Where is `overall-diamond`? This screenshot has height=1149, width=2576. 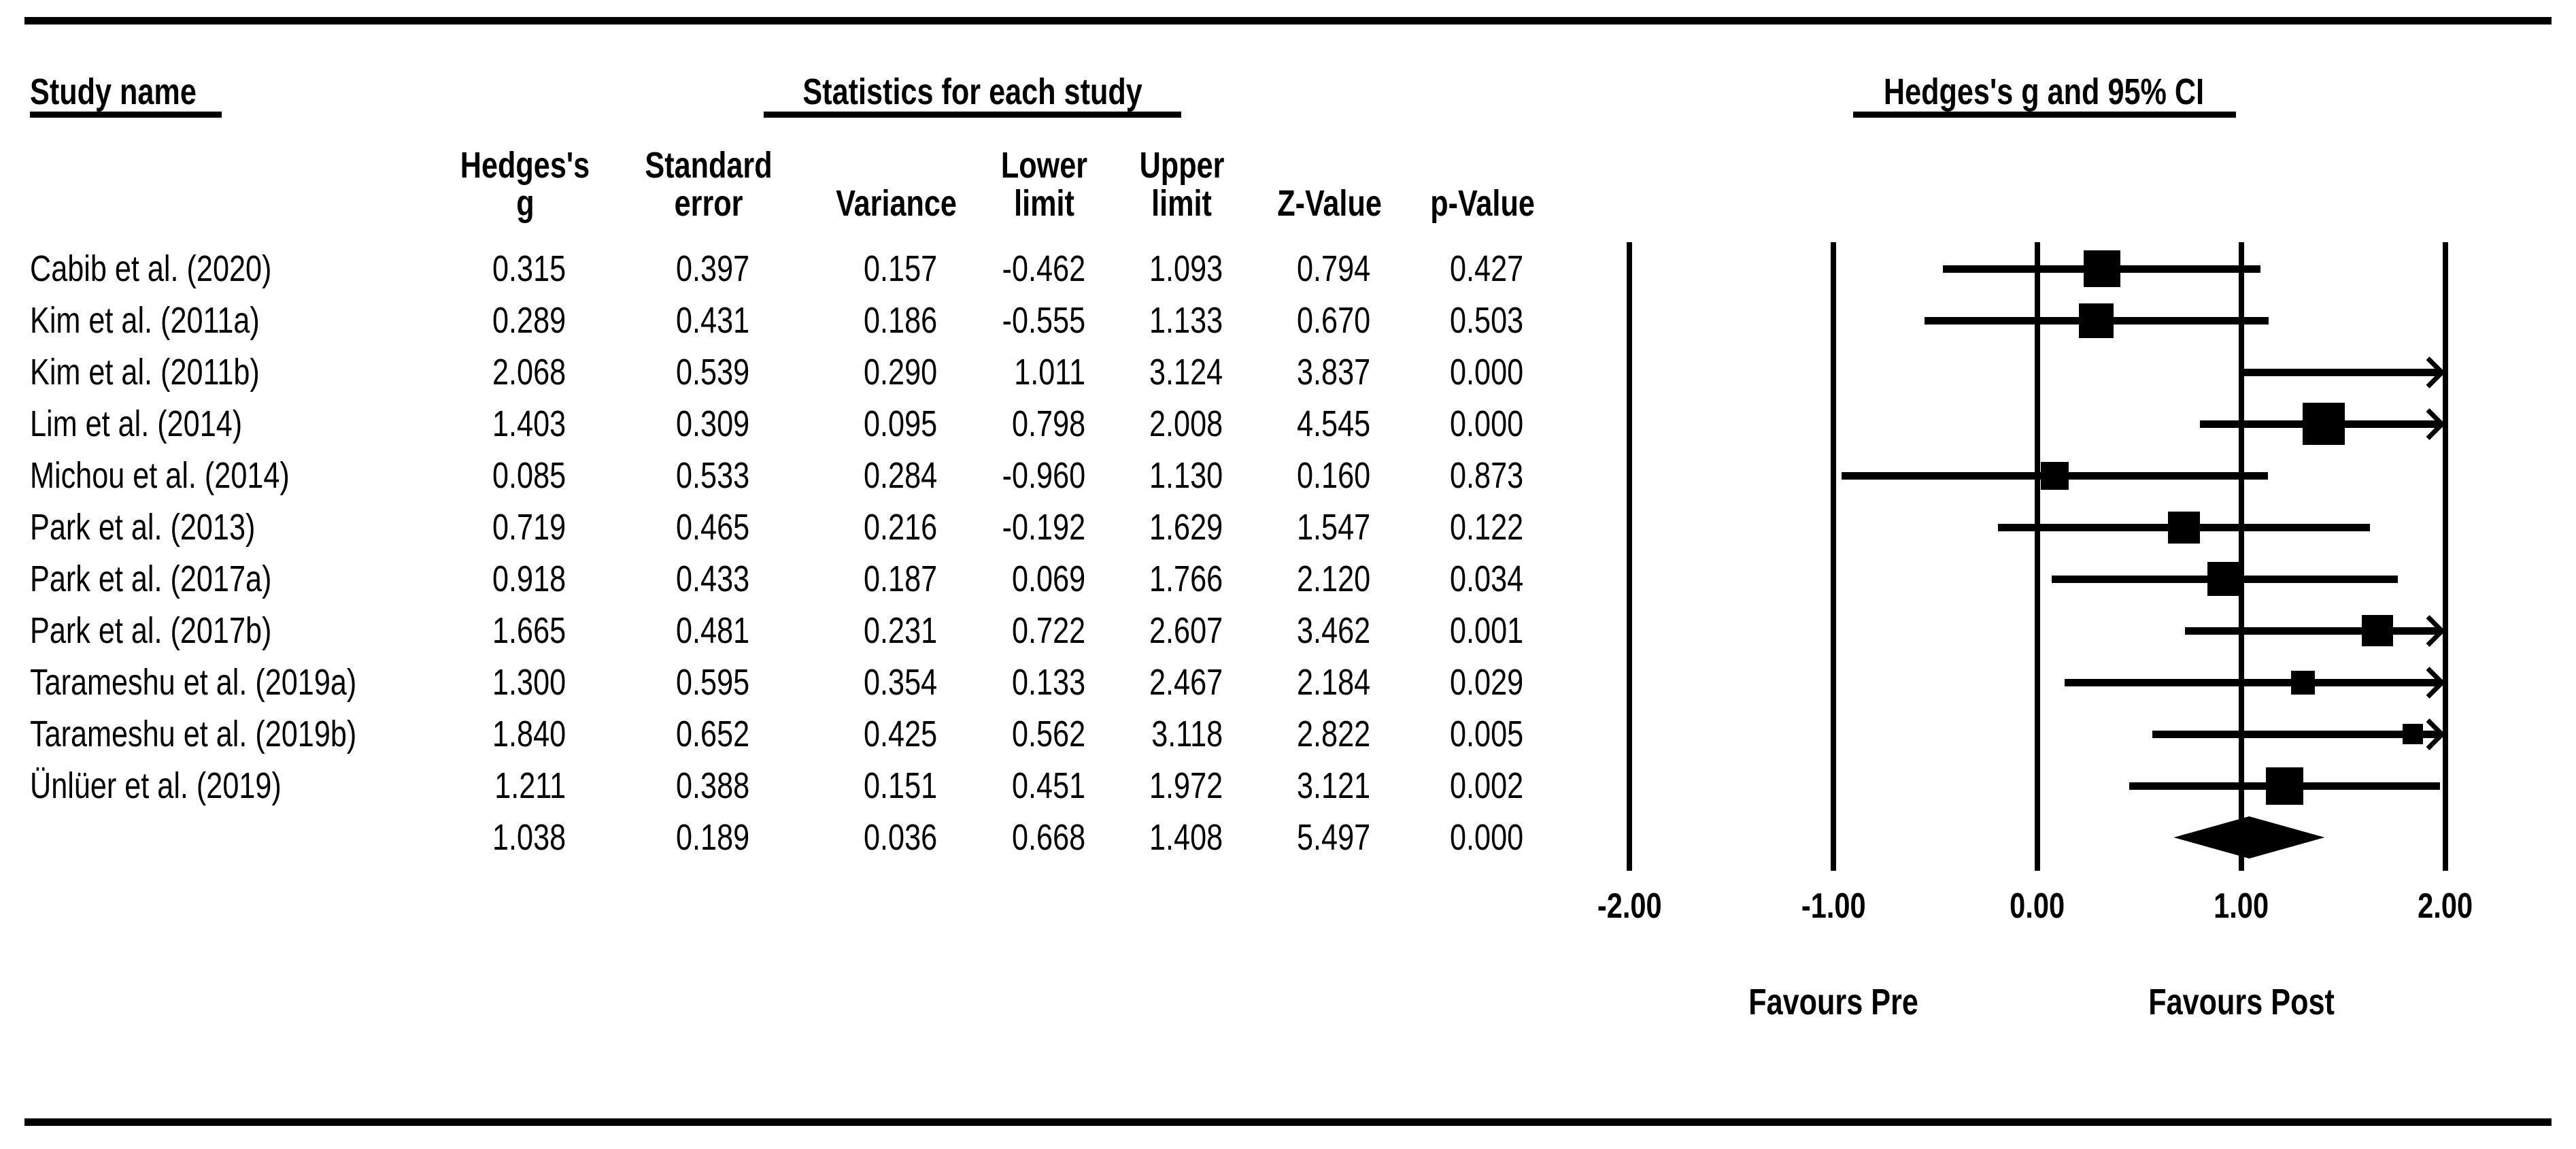 overall-diamond is located at coordinates (2249, 837).